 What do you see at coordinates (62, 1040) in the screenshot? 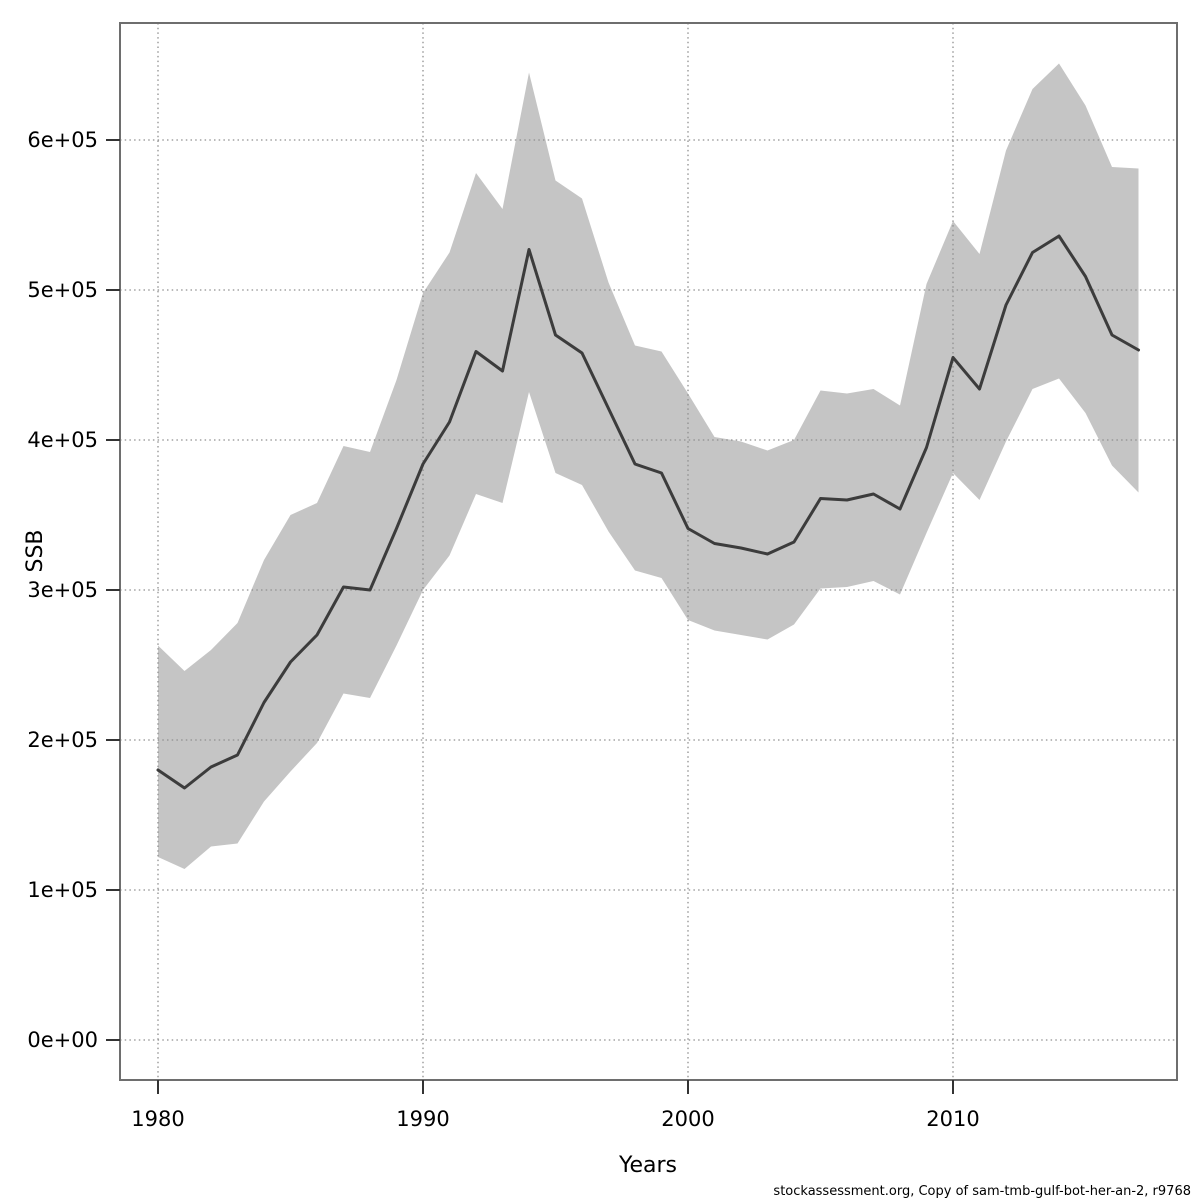
I see `y-tick-label-0e+00: 0e+00` at bounding box center [62, 1040].